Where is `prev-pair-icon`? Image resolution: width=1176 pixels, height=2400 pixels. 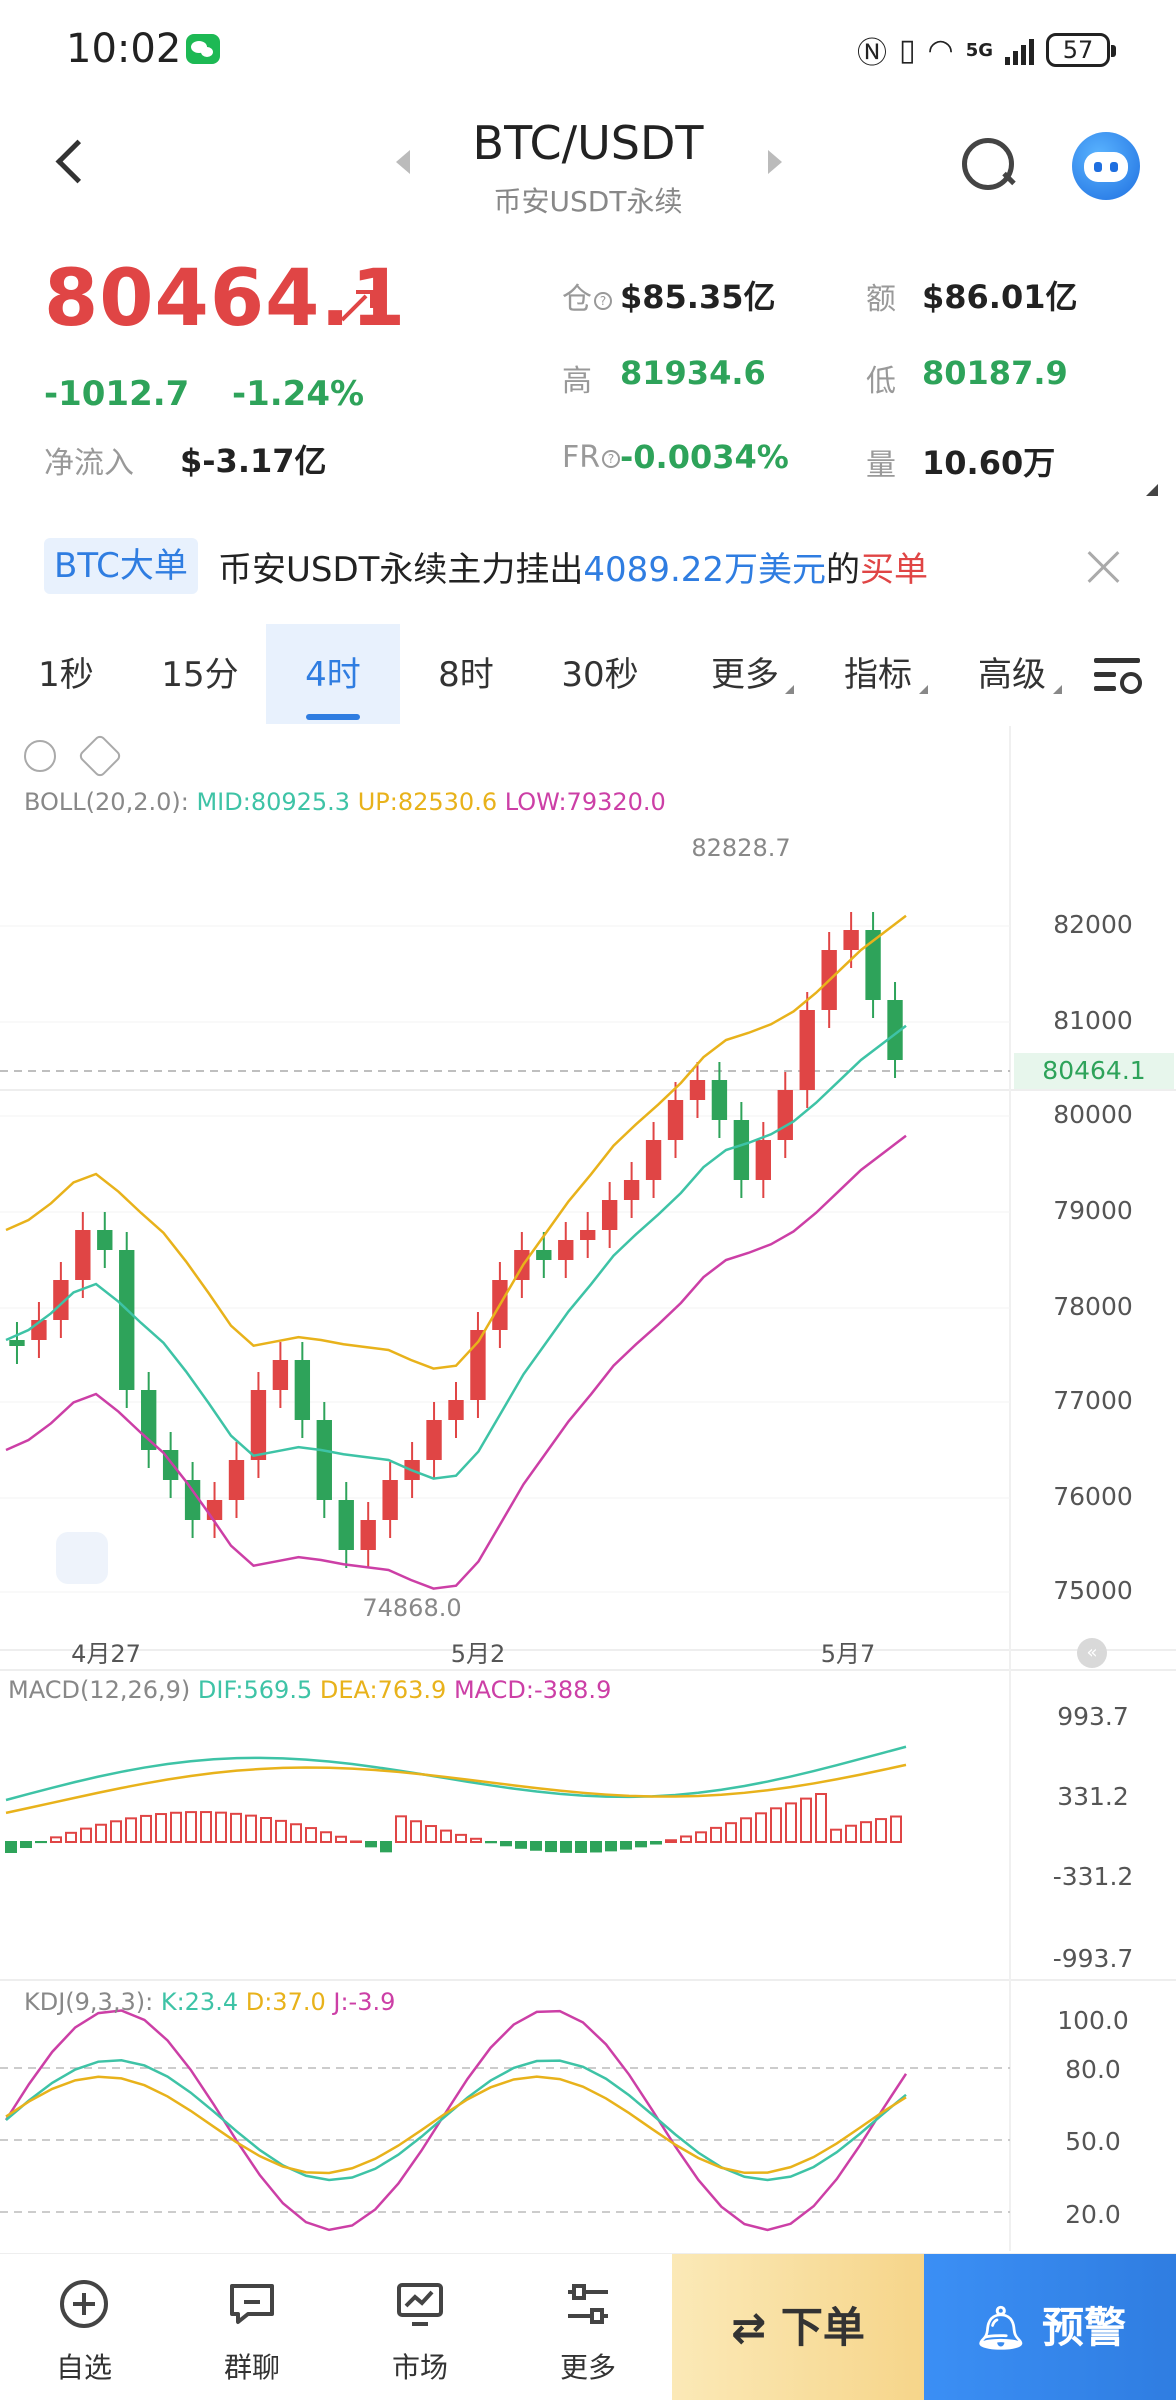 prev-pair-icon is located at coordinates (403, 162).